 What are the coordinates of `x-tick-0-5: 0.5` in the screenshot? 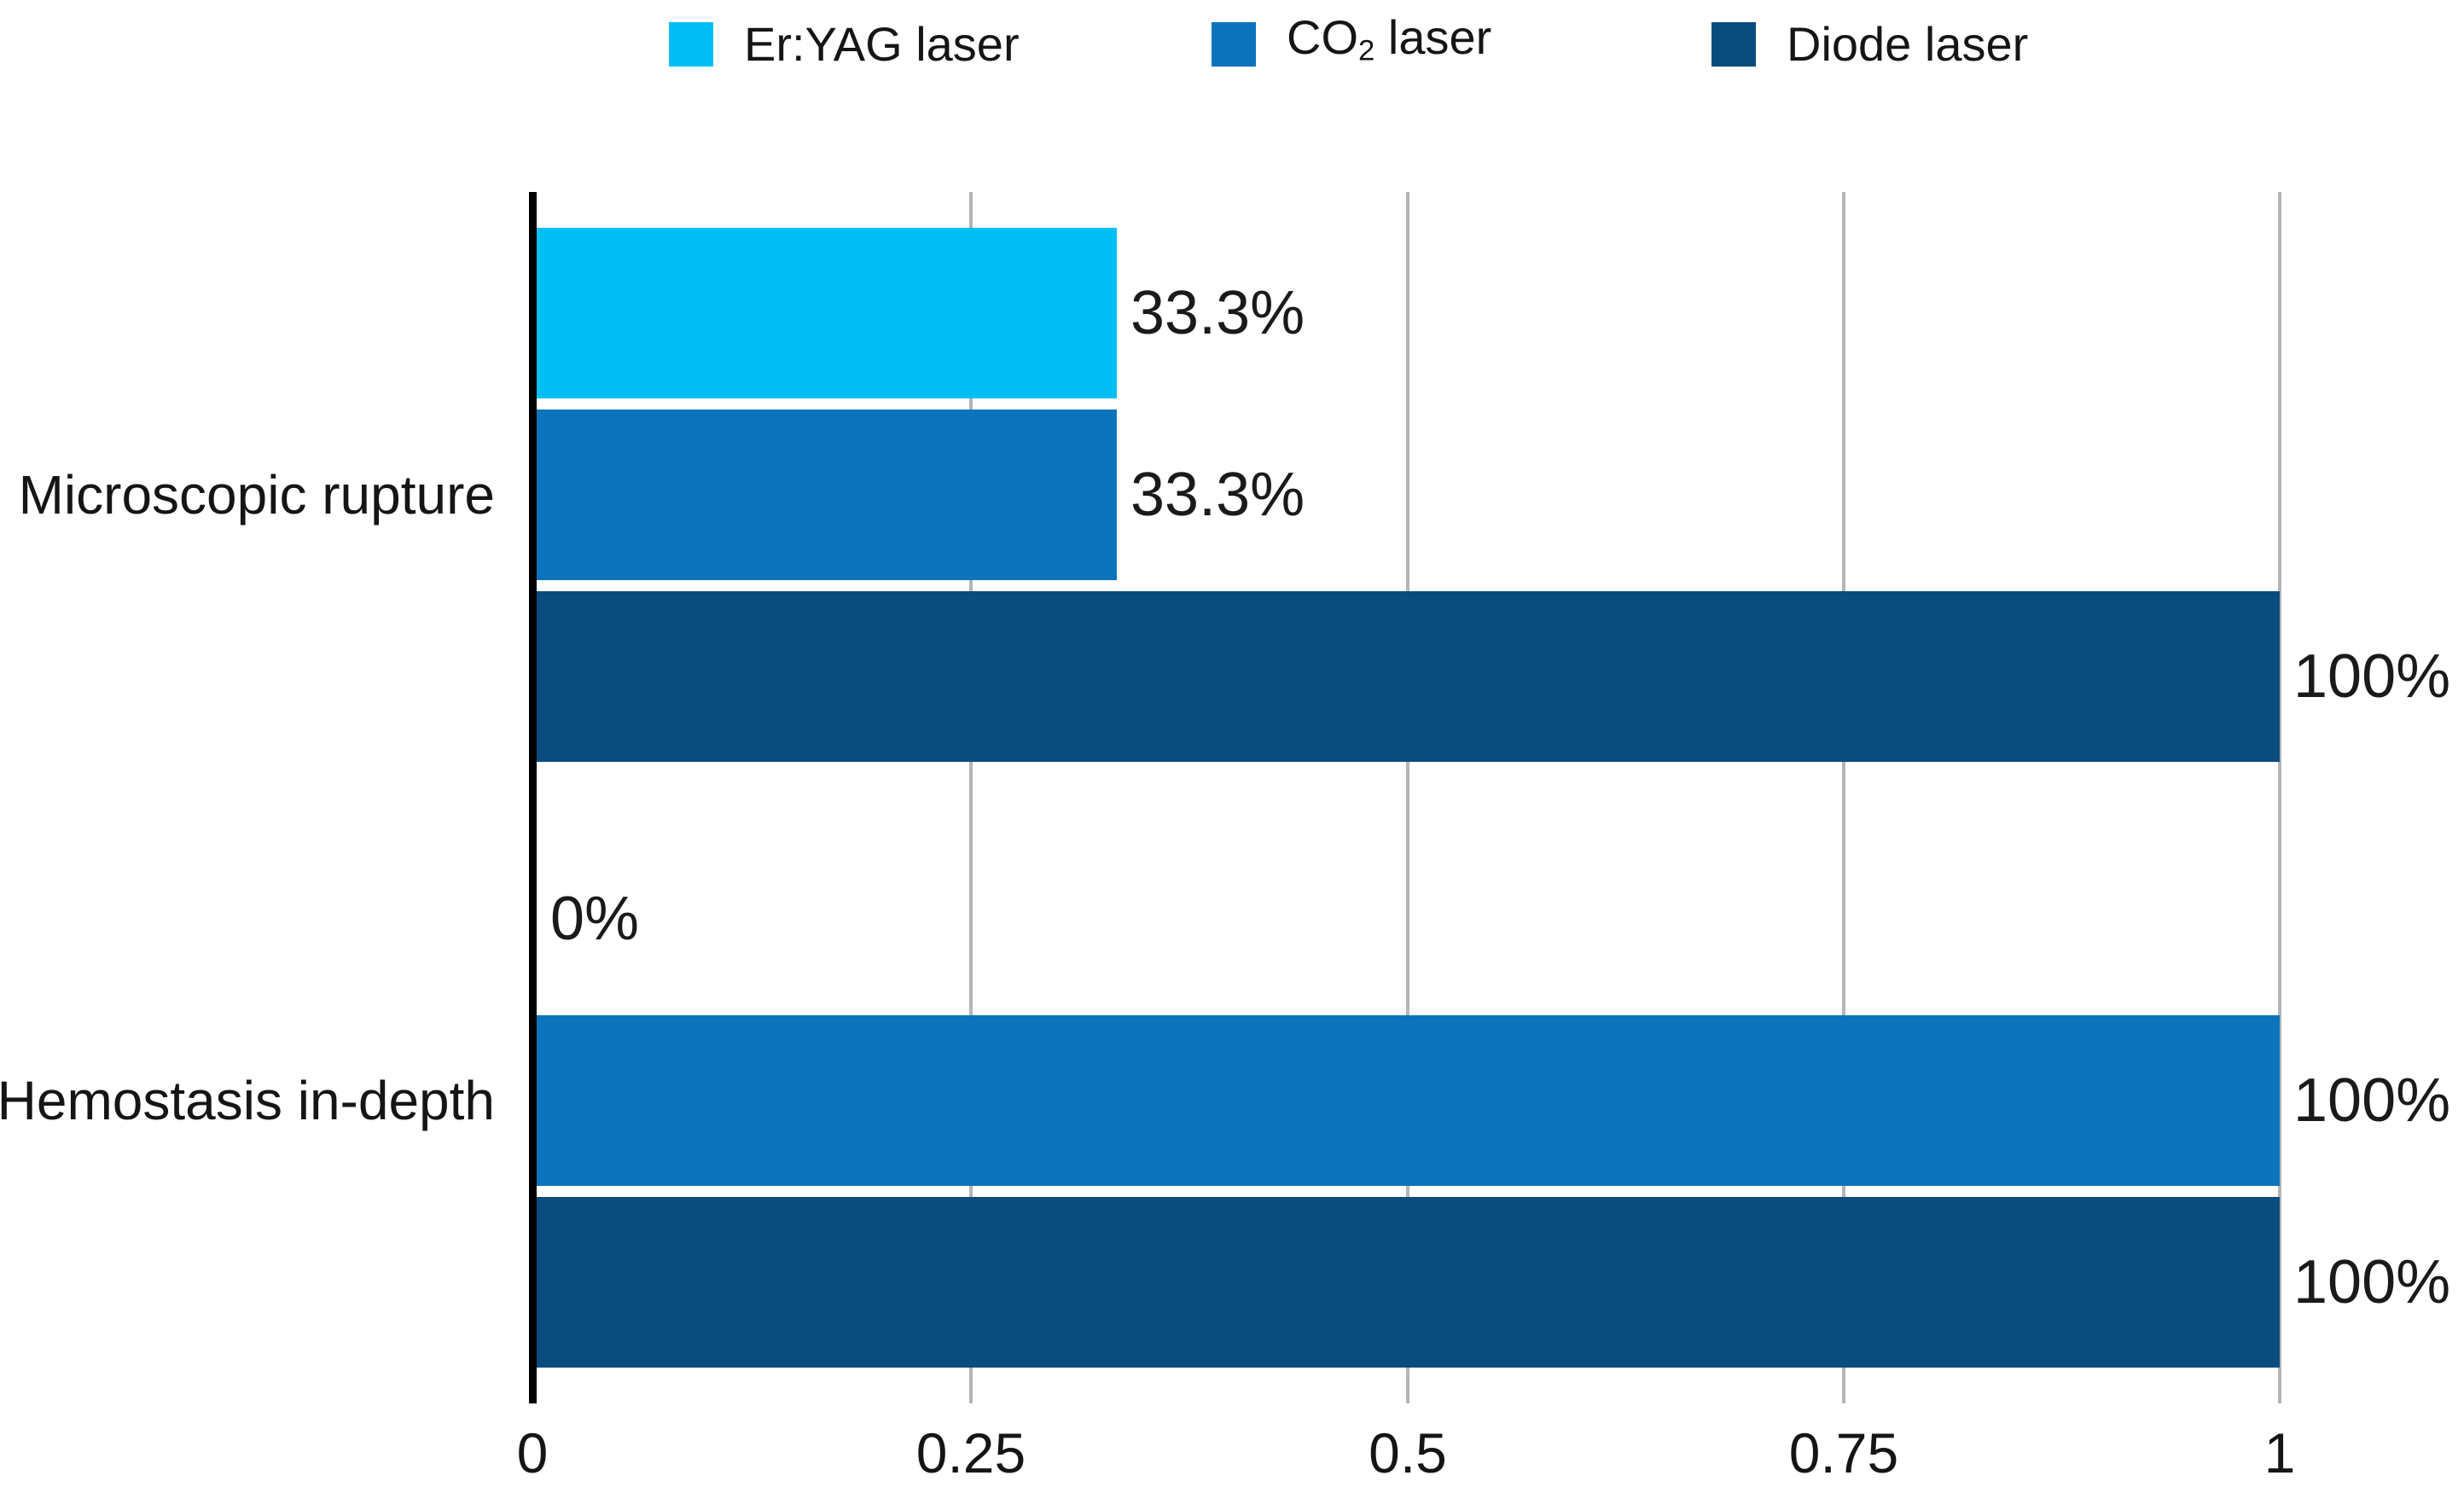 It's located at (1408, 1452).